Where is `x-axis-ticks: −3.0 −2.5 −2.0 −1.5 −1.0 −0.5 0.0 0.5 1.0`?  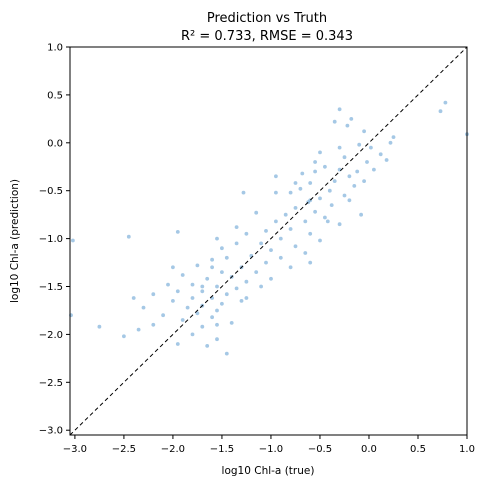 x-axis-ticks: −3.0 −2.5 −2.0 −1.5 −1.0 −0.5 0.0 0.5 1.0 is located at coordinates (269, 445).